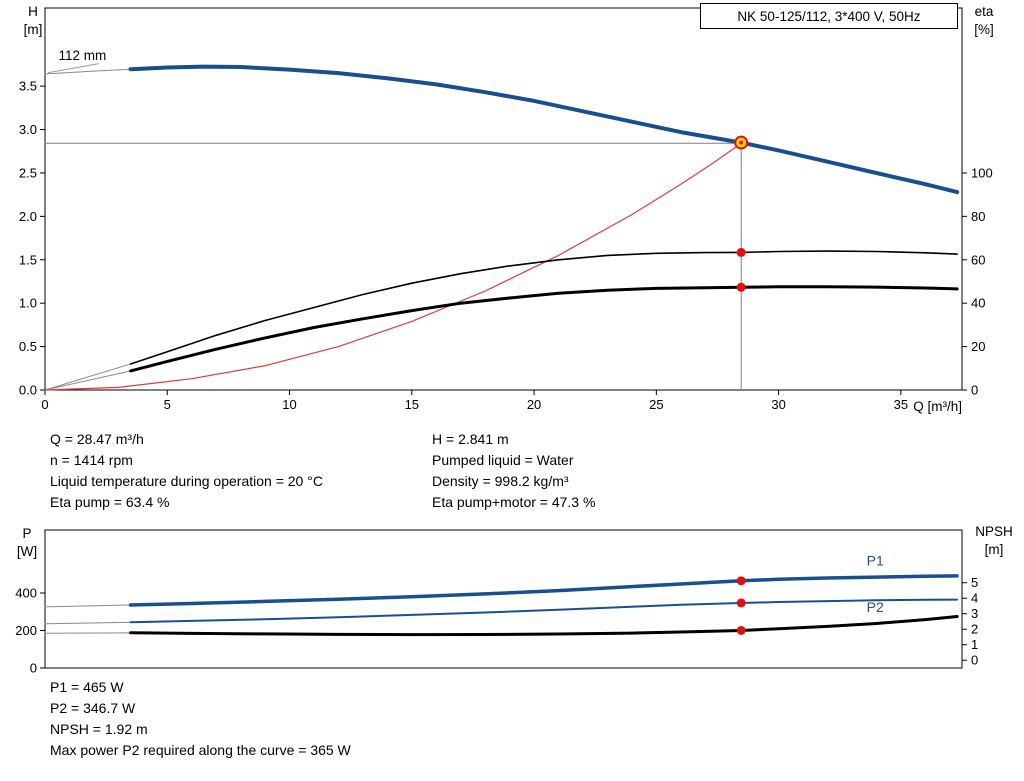 This screenshot has width=1024, height=781. What do you see at coordinates (974, 629) in the screenshot?
I see `y-right-tick-label: 2` at bounding box center [974, 629].